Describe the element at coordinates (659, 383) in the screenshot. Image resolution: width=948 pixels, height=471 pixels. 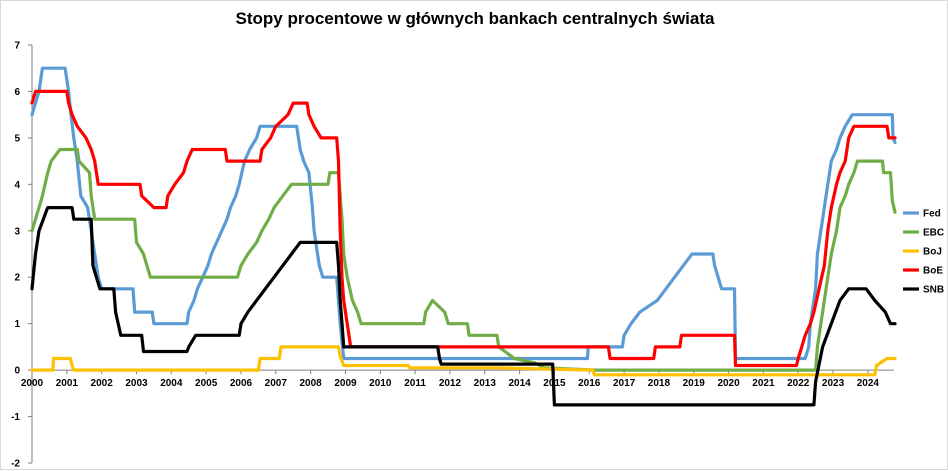
I see `x-tick-label: 2018` at that location.